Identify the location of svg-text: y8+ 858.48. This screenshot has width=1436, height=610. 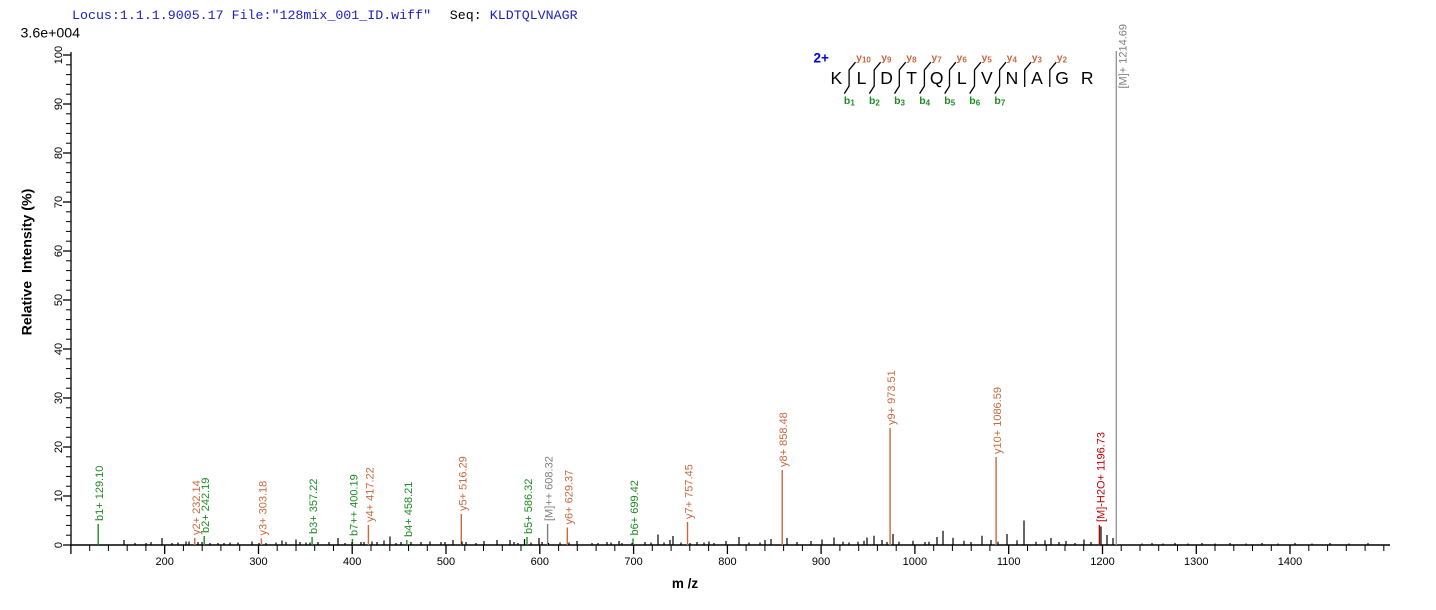
(784, 439).